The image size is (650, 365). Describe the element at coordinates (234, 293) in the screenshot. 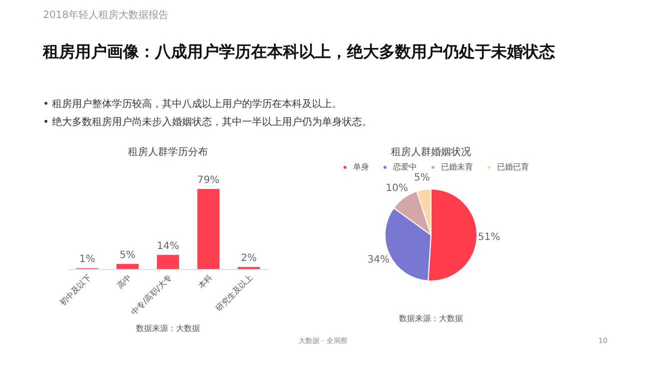

I see `x-tick-label: 研究生及以上` at that location.